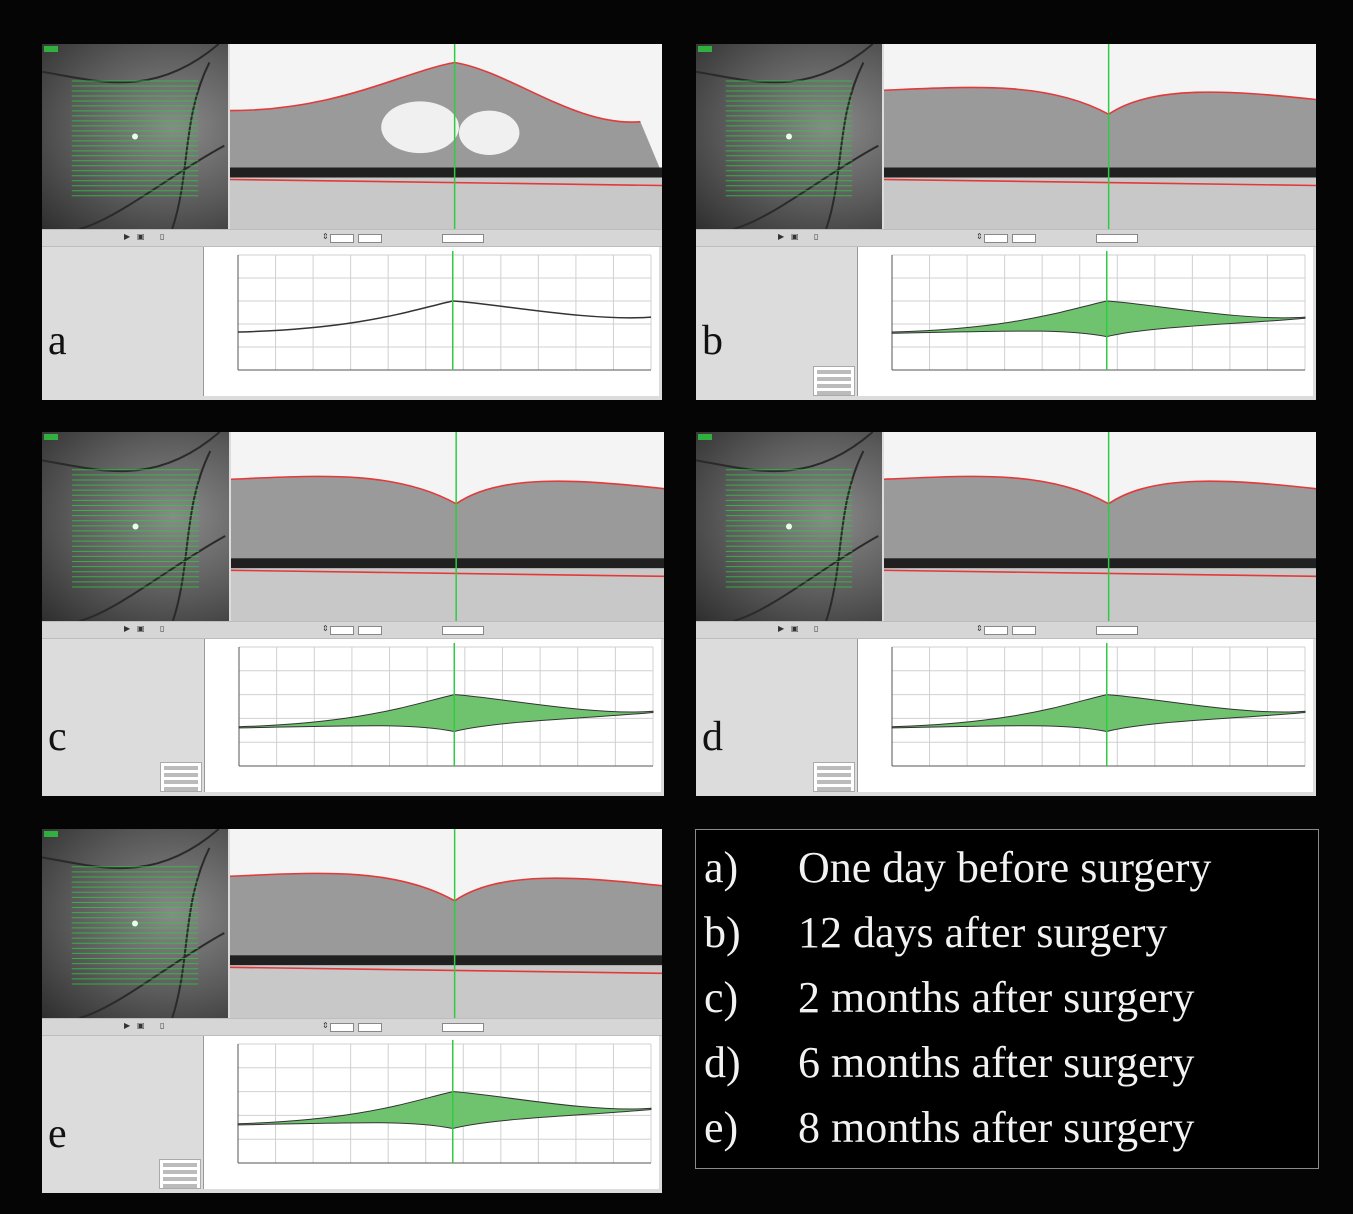 The height and width of the screenshot is (1214, 1353). I want to click on panel-label-d: d, so click(712, 737).